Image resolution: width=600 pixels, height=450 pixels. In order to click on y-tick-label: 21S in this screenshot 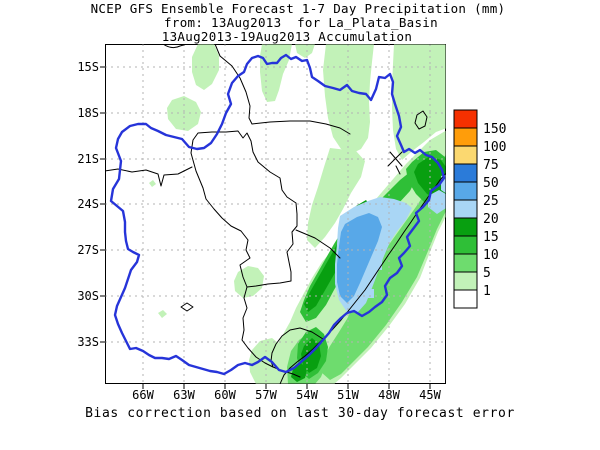, I will do `click(88, 159)`.